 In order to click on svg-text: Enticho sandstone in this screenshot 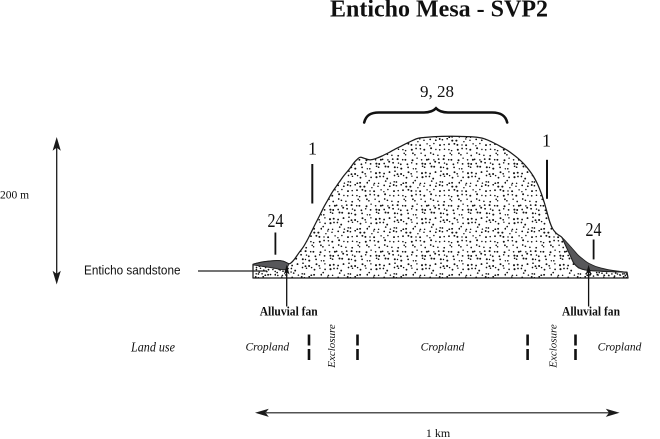, I will do `click(132, 270)`.